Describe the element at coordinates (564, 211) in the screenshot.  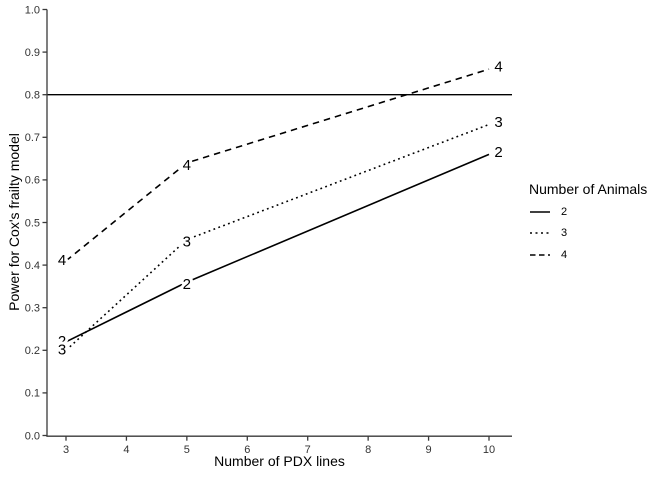
I see `legend-entry-label: 2` at that location.